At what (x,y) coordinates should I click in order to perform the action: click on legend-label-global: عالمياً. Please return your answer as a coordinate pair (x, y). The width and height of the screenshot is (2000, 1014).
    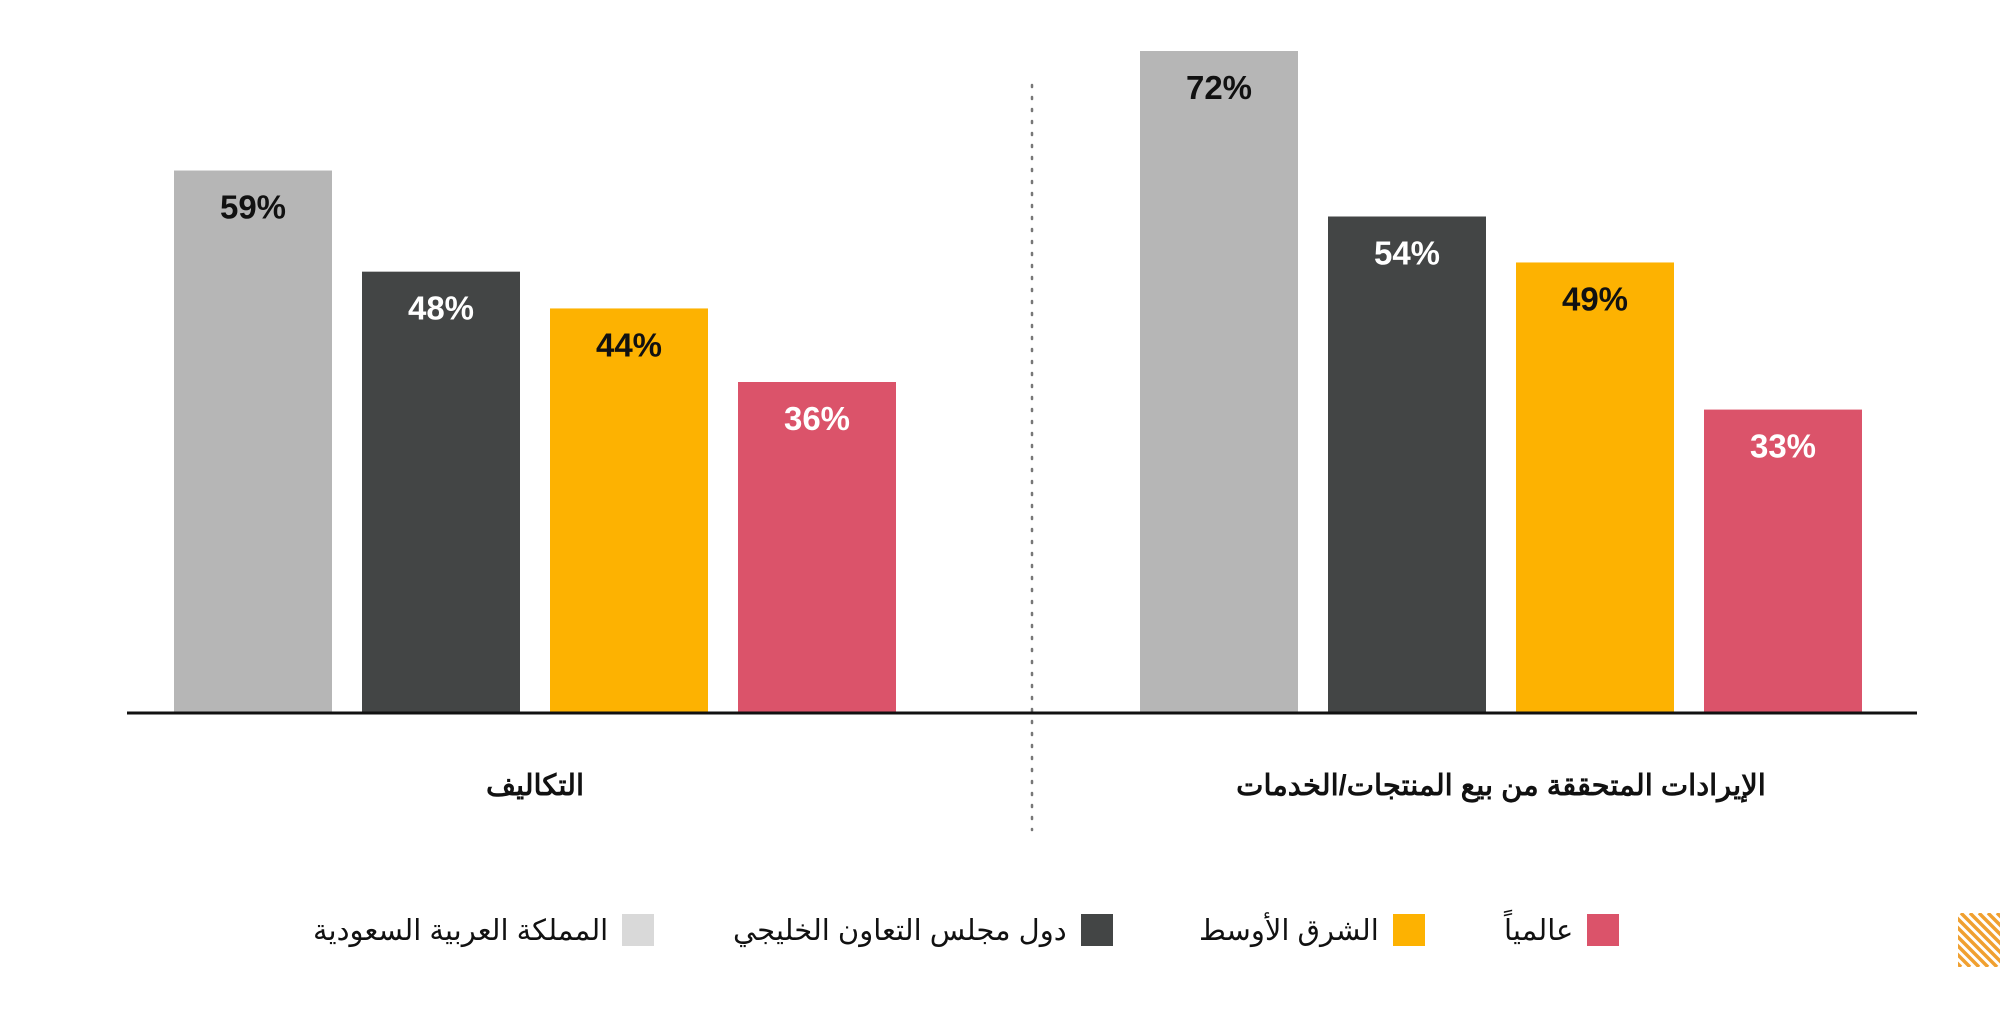
    Looking at the image, I should click on (1539, 930).